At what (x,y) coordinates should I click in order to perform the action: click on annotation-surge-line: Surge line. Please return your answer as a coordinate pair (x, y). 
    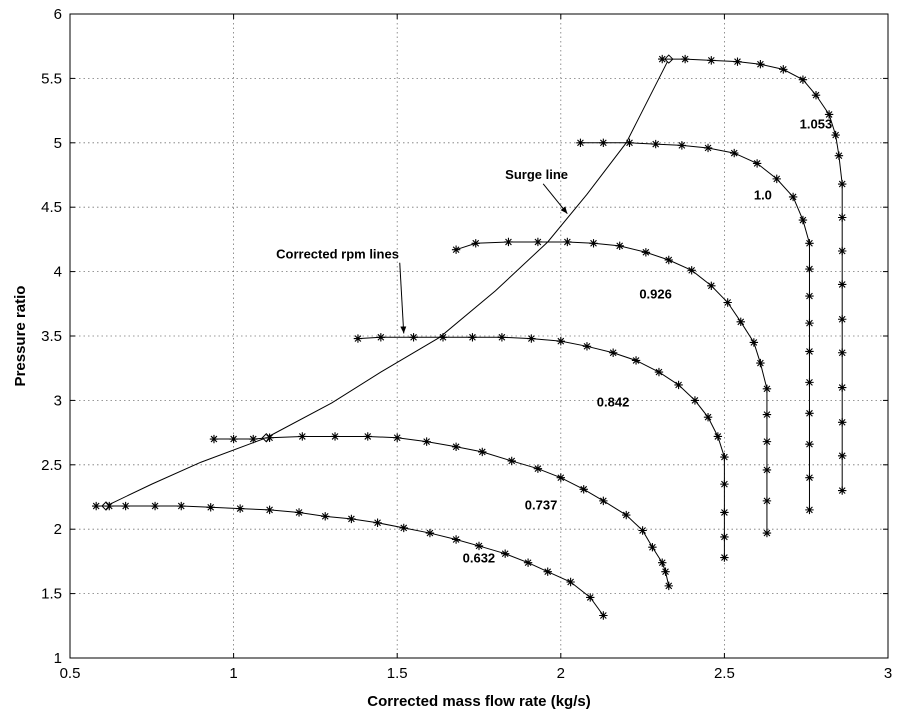
    Looking at the image, I should click on (536, 174).